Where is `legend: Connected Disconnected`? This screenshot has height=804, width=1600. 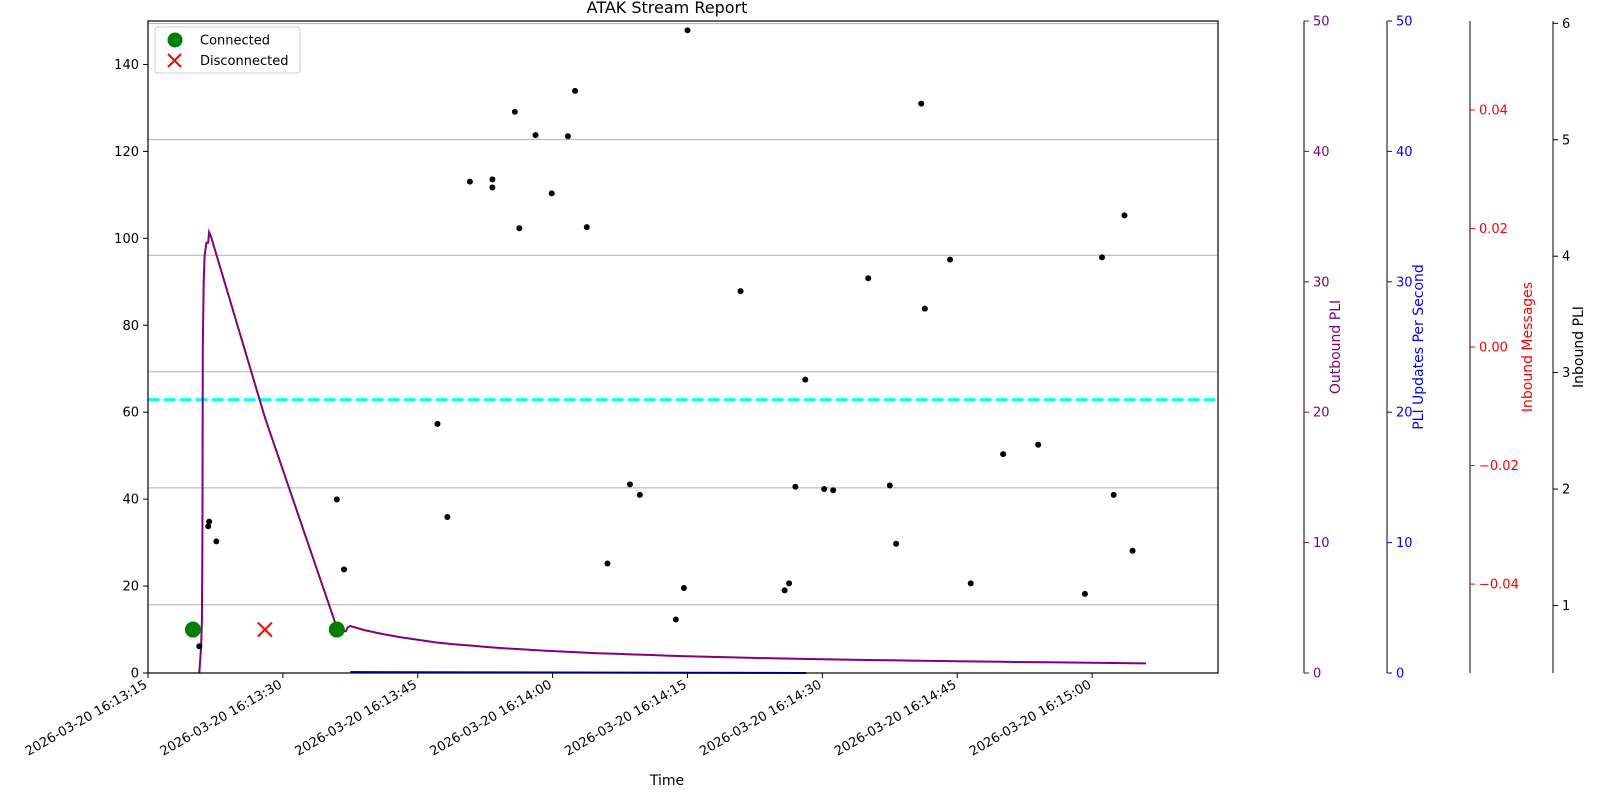 legend: Connected Disconnected is located at coordinates (227, 50).